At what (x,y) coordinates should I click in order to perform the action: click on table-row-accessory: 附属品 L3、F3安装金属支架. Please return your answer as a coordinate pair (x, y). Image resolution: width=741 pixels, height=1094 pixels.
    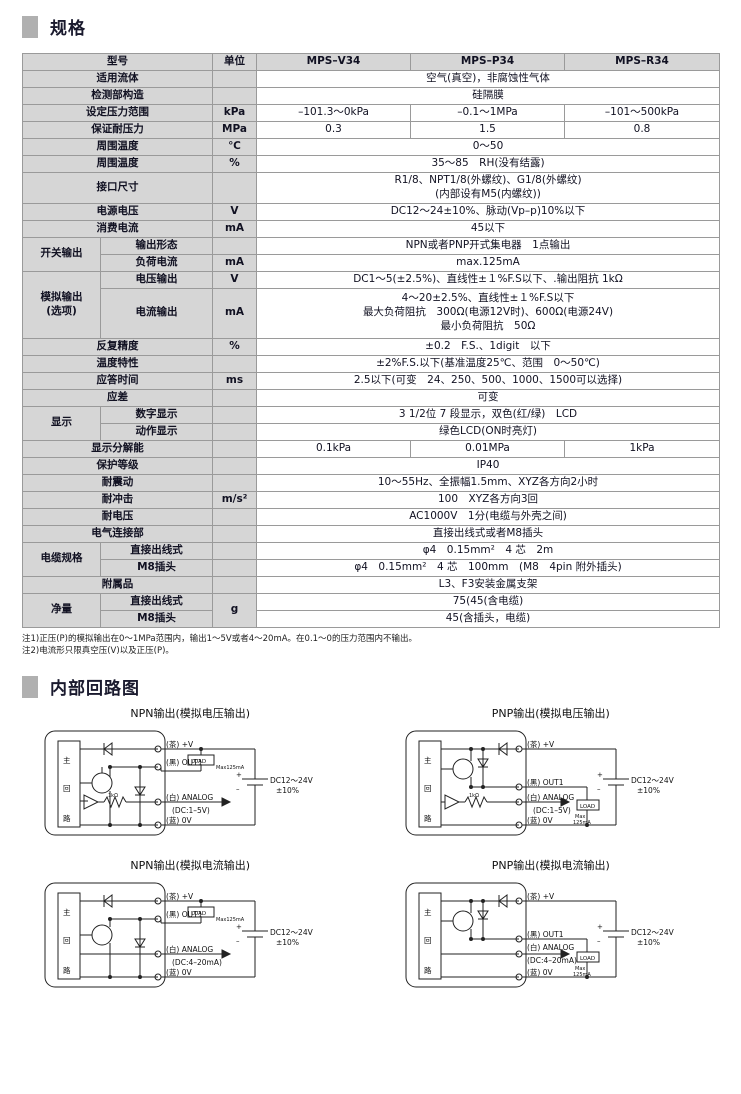
    Looking at the image, I should click on (371, 584).